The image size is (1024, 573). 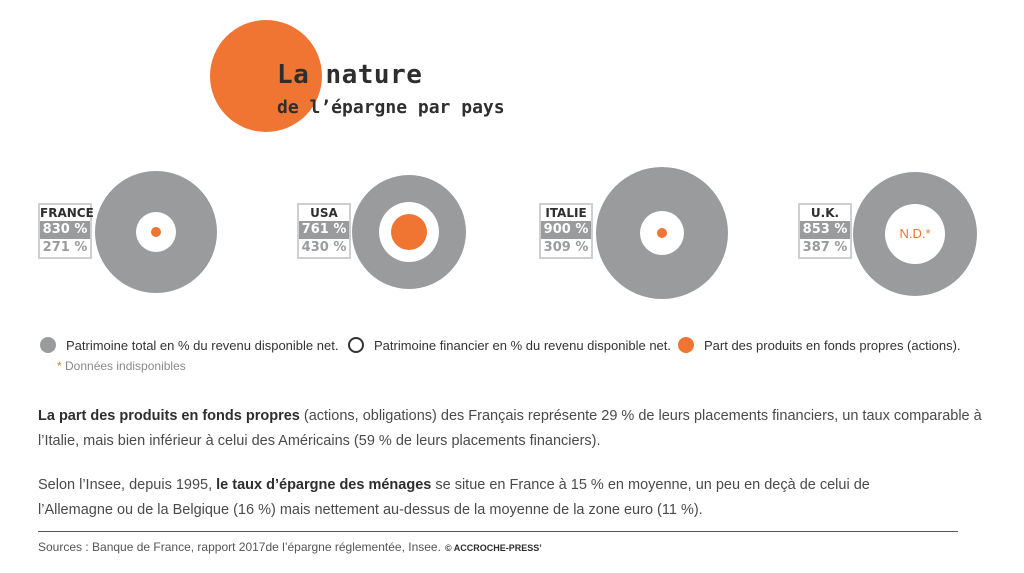 I want to click on footnote-star: *, so click(x=59, y=366).